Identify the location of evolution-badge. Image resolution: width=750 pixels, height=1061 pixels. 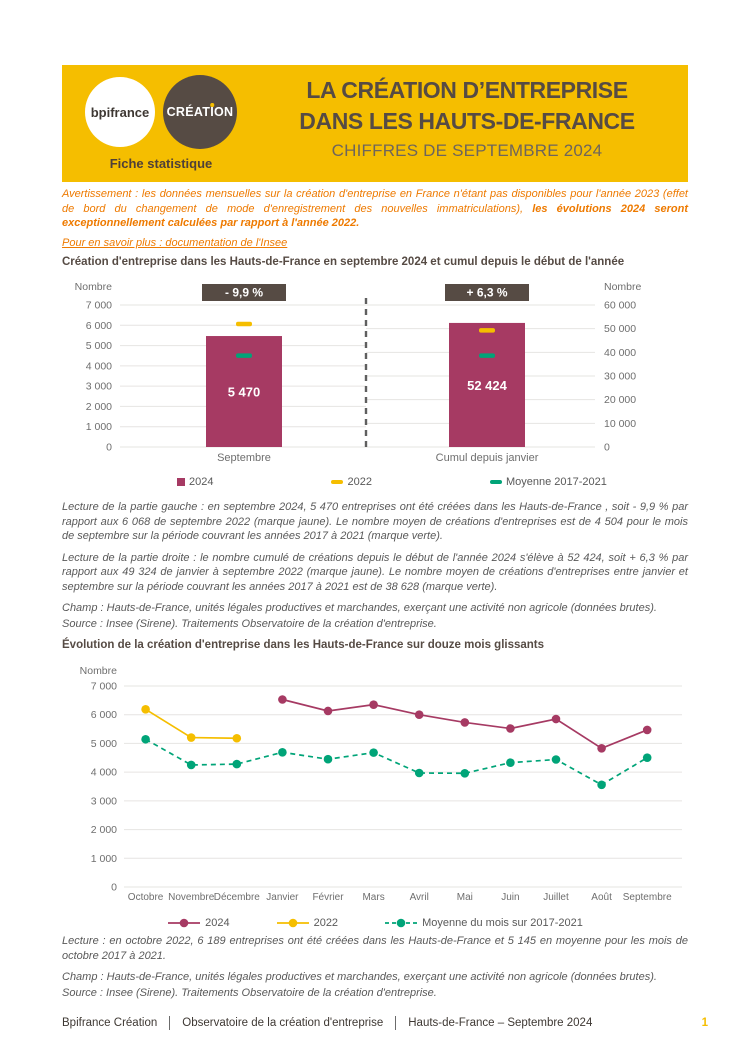
(244, 292).